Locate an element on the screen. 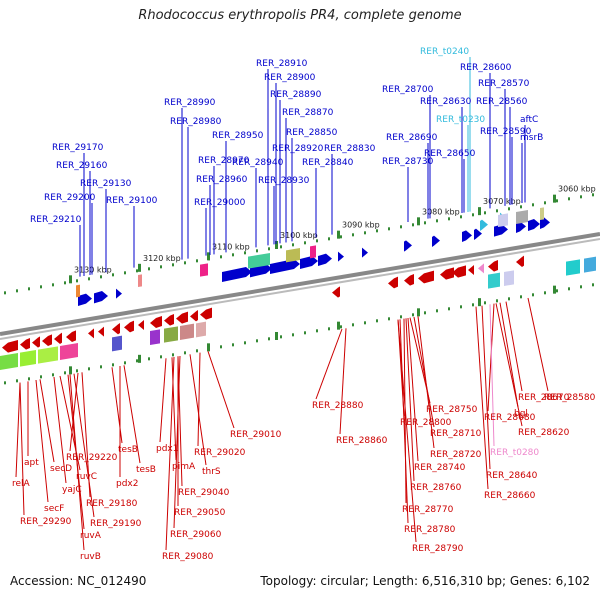 This screenshot has width=600, height=600. forward-gene-label: RER_28890 is located at coordinates (296, 95).